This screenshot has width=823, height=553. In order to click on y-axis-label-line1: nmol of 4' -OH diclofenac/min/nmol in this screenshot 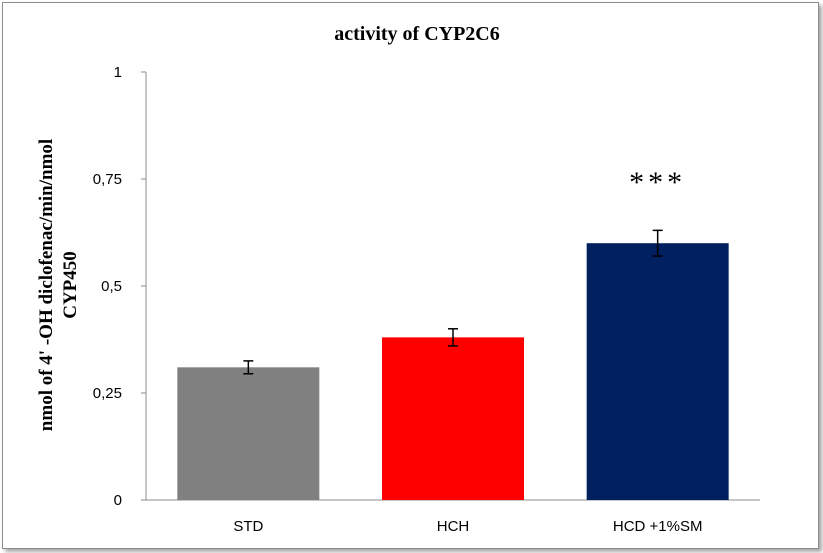, I will do `click(46, 285)`.